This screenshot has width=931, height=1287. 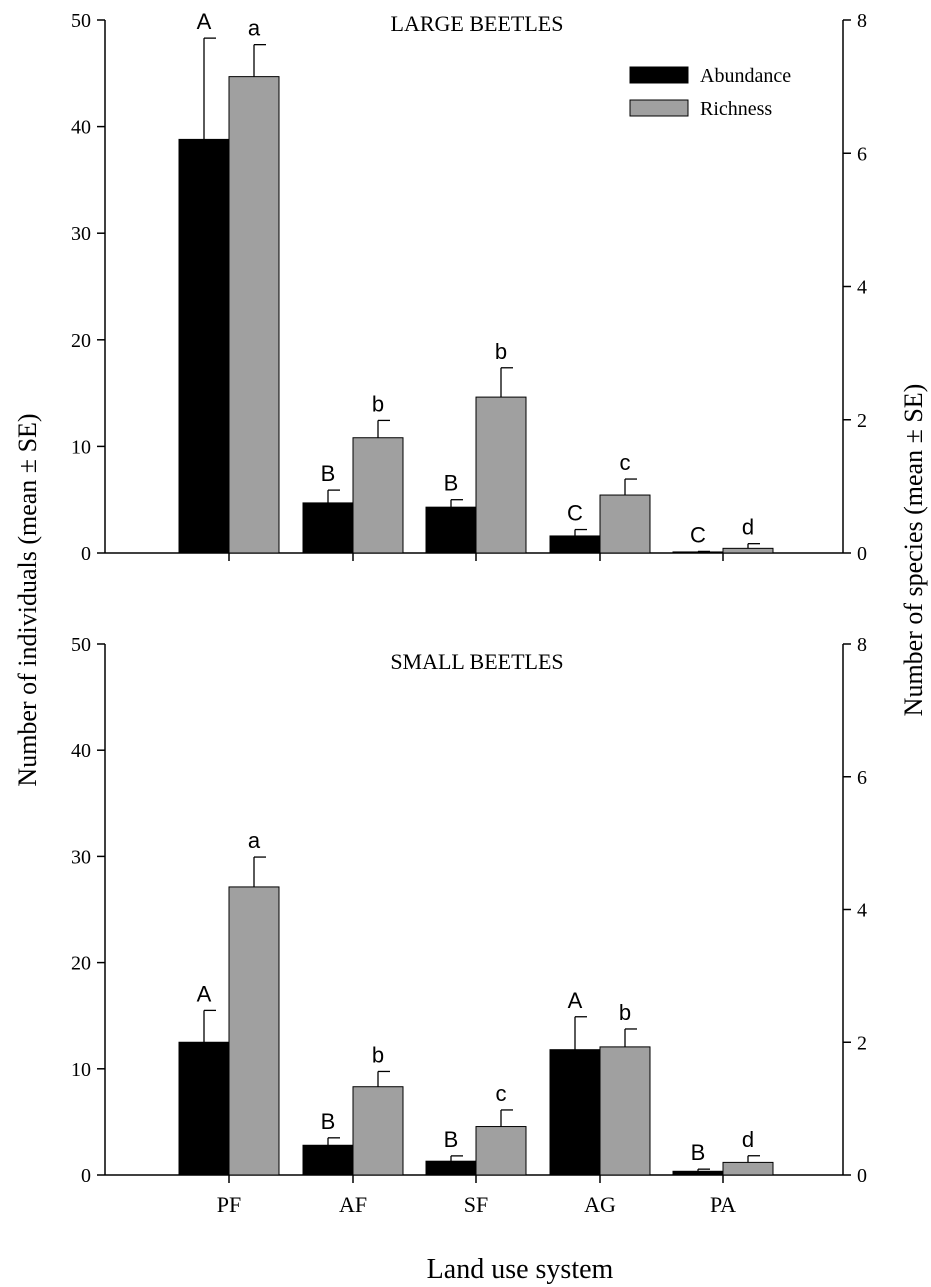 What do you see at coordinates (328, 528) in the screenshot?
I see `bar-large-abundance-af` at bounding box center [328, 528].